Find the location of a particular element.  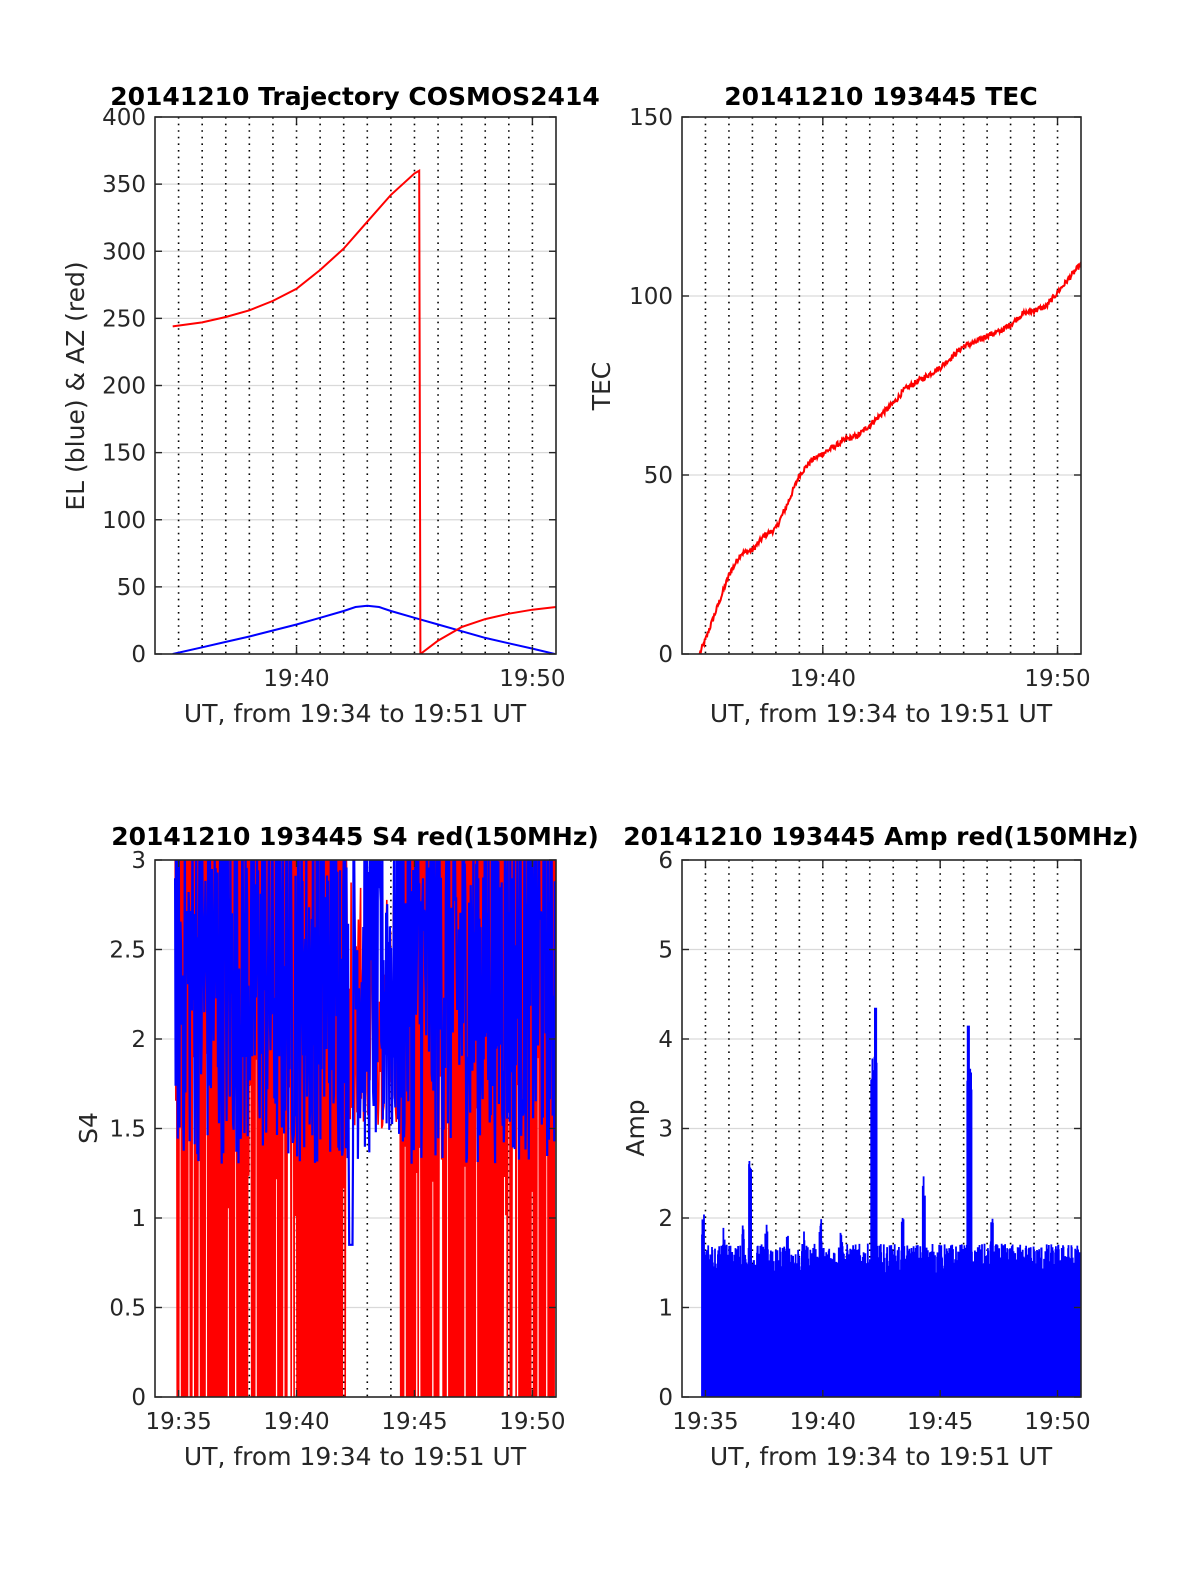

trajectory-y-tick-label: 100 is located at coordinates (124, 521).